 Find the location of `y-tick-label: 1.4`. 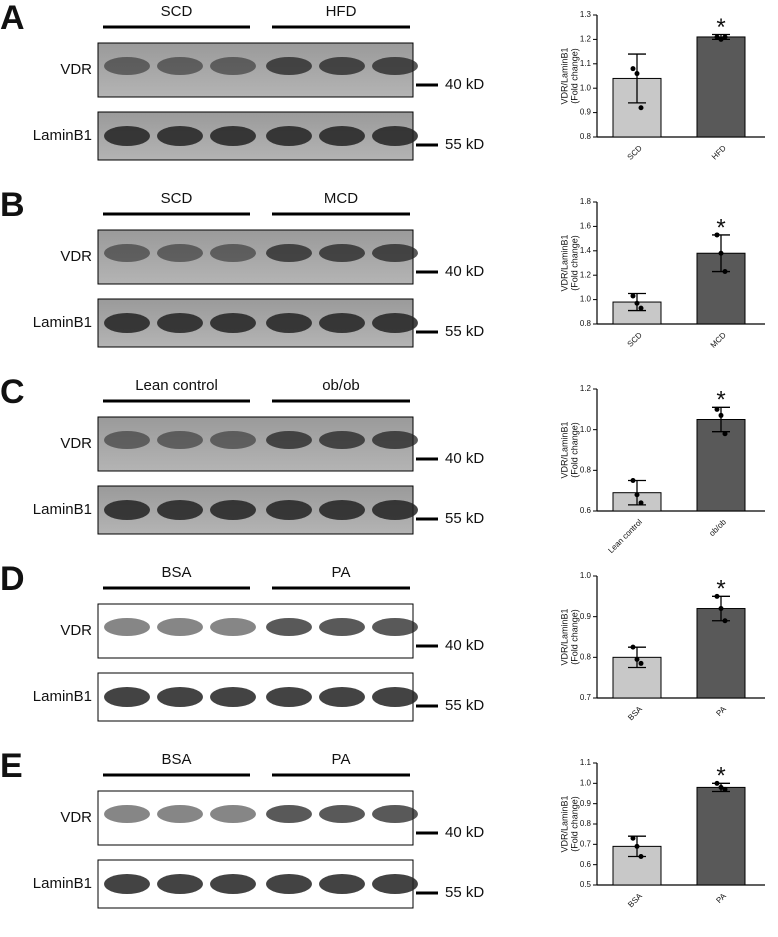

y-tick-label: 1.4 is located at coordinates (586, 250).